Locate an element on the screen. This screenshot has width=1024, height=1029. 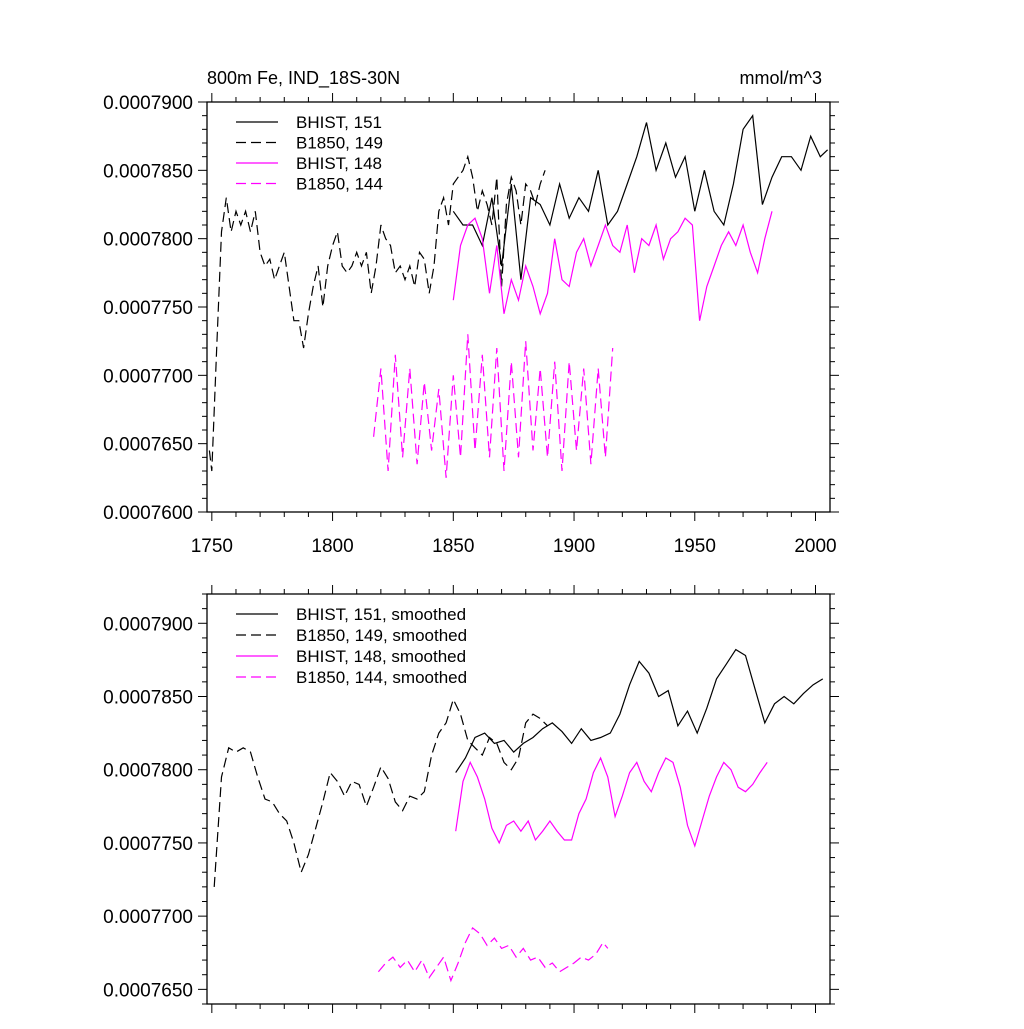
x-tick-label: 1800 is located at coordinates (332, 546).